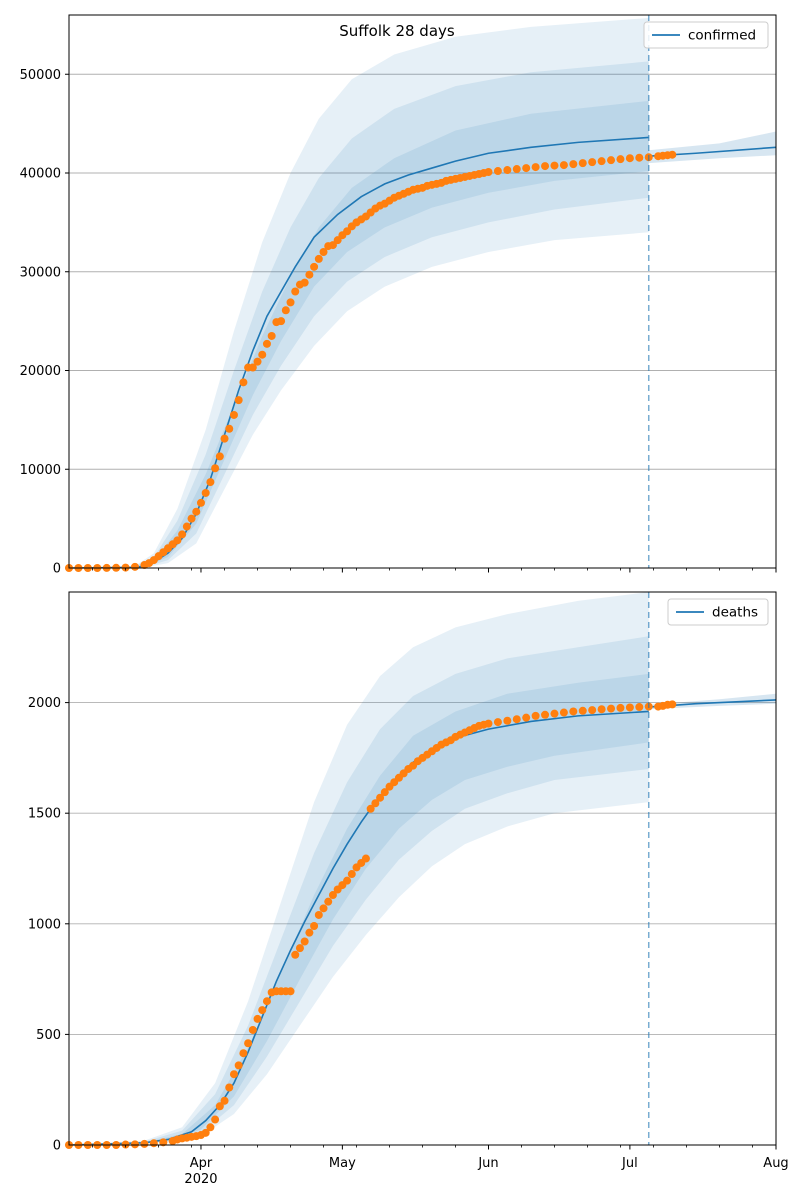 This screenshot has width=800, height=1200. What do you see at coordinates (40, 470) in the screenshot?
I see `y-tick-label: 10000` at bounding box center [40, 470].